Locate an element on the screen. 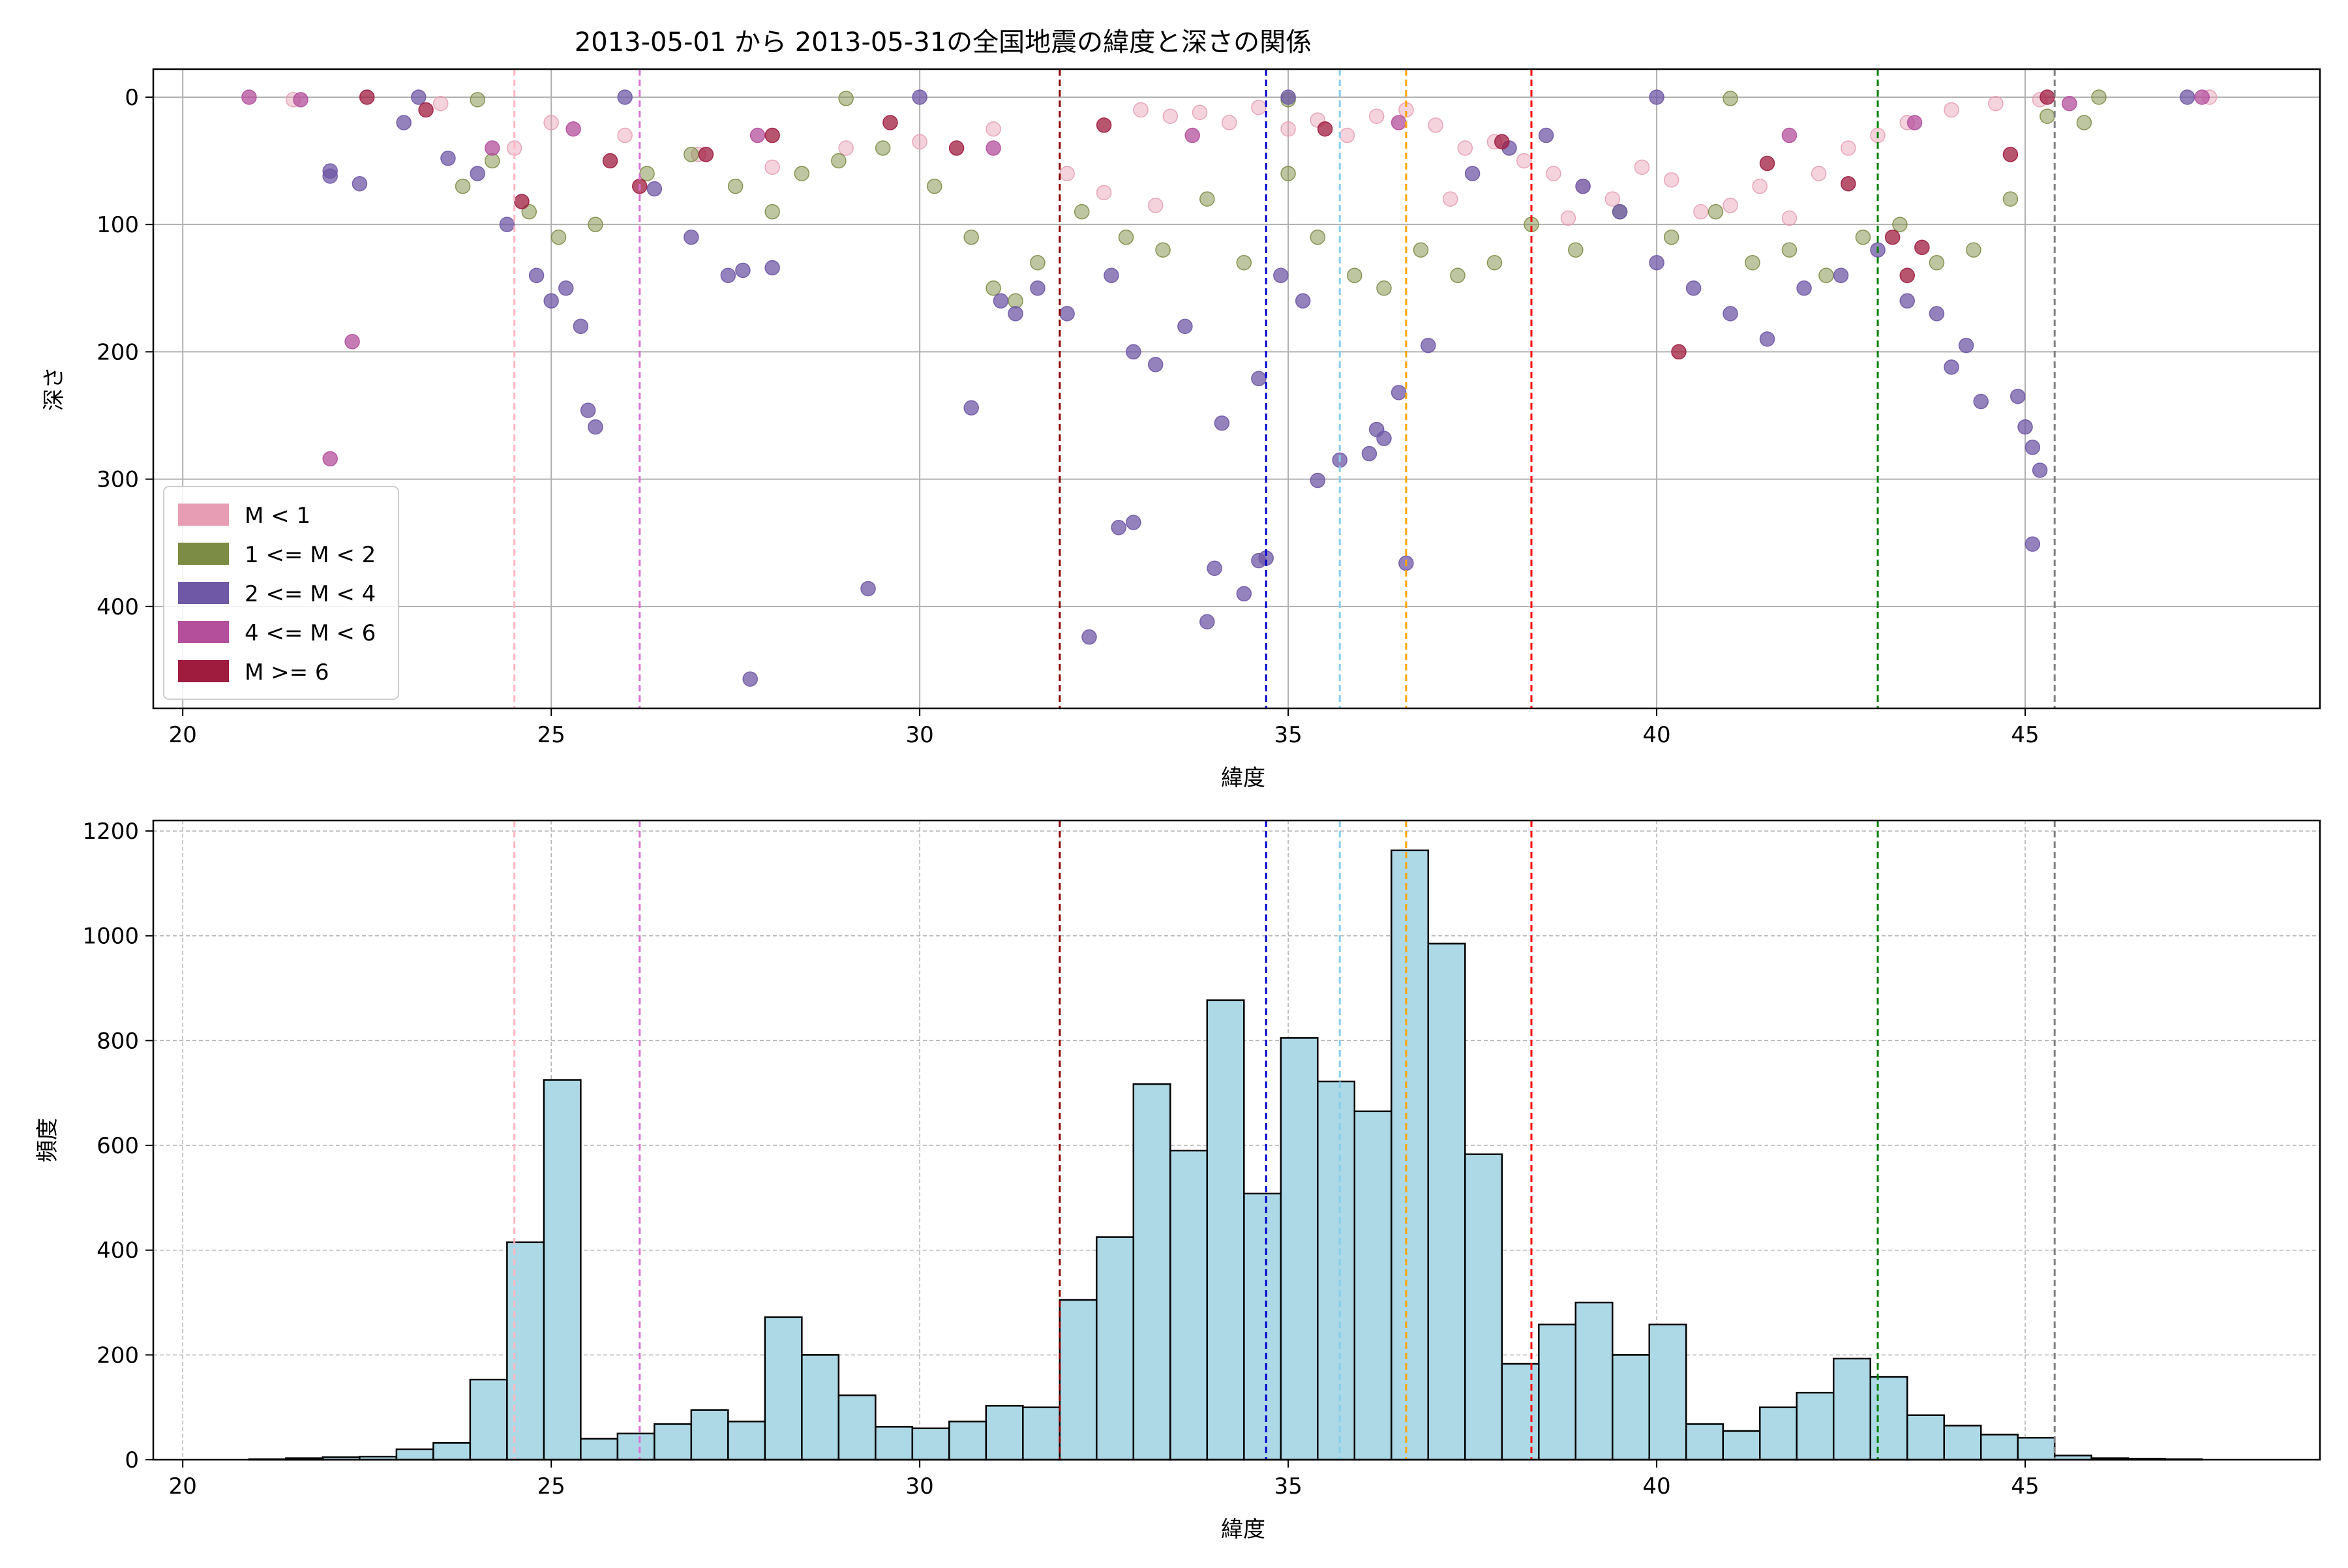 Image resolution: width=2348 pixels, height=1568 pixels. histogram-y-axis-label: 頻度 is located at coordinates (48, 1140).